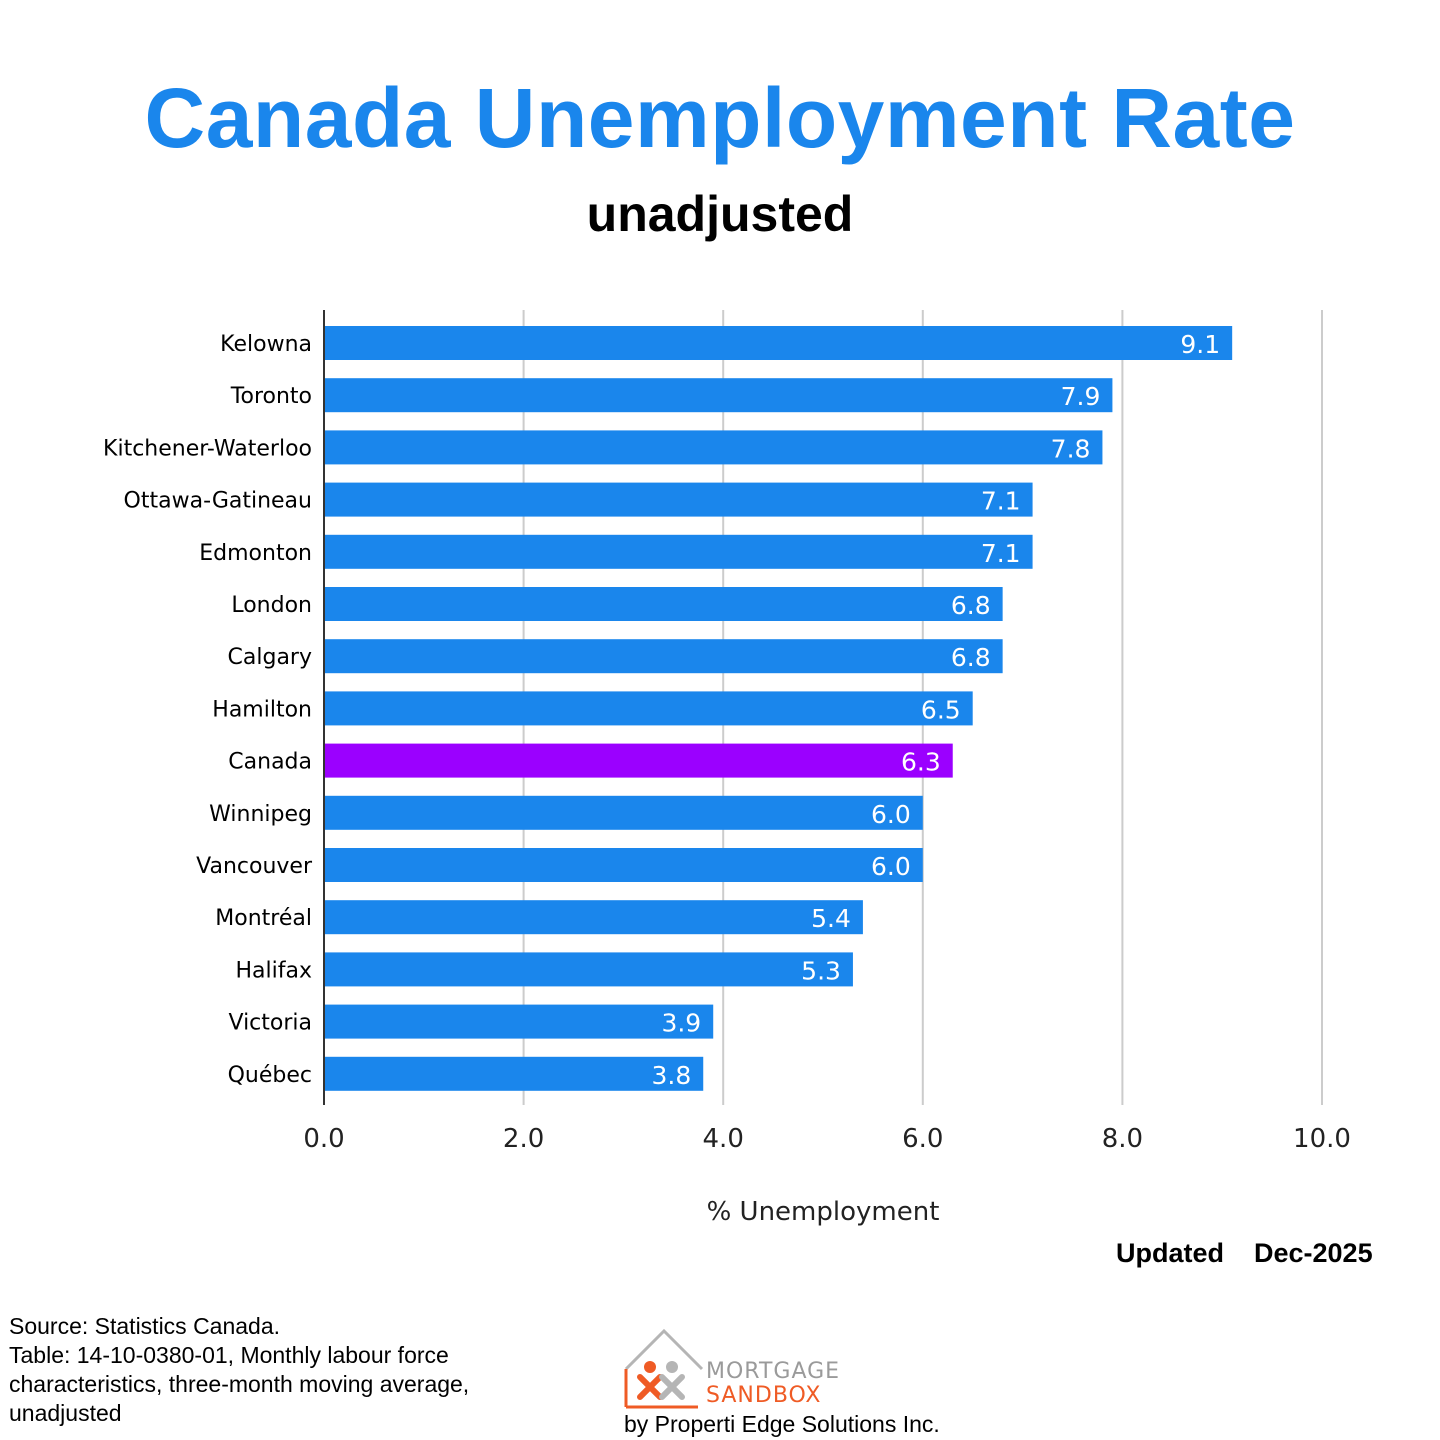 The image size is (1440, 1440). Describe the element at coordinates (623, 865) in the screenshot. I see `bar-vancouver` at that location.